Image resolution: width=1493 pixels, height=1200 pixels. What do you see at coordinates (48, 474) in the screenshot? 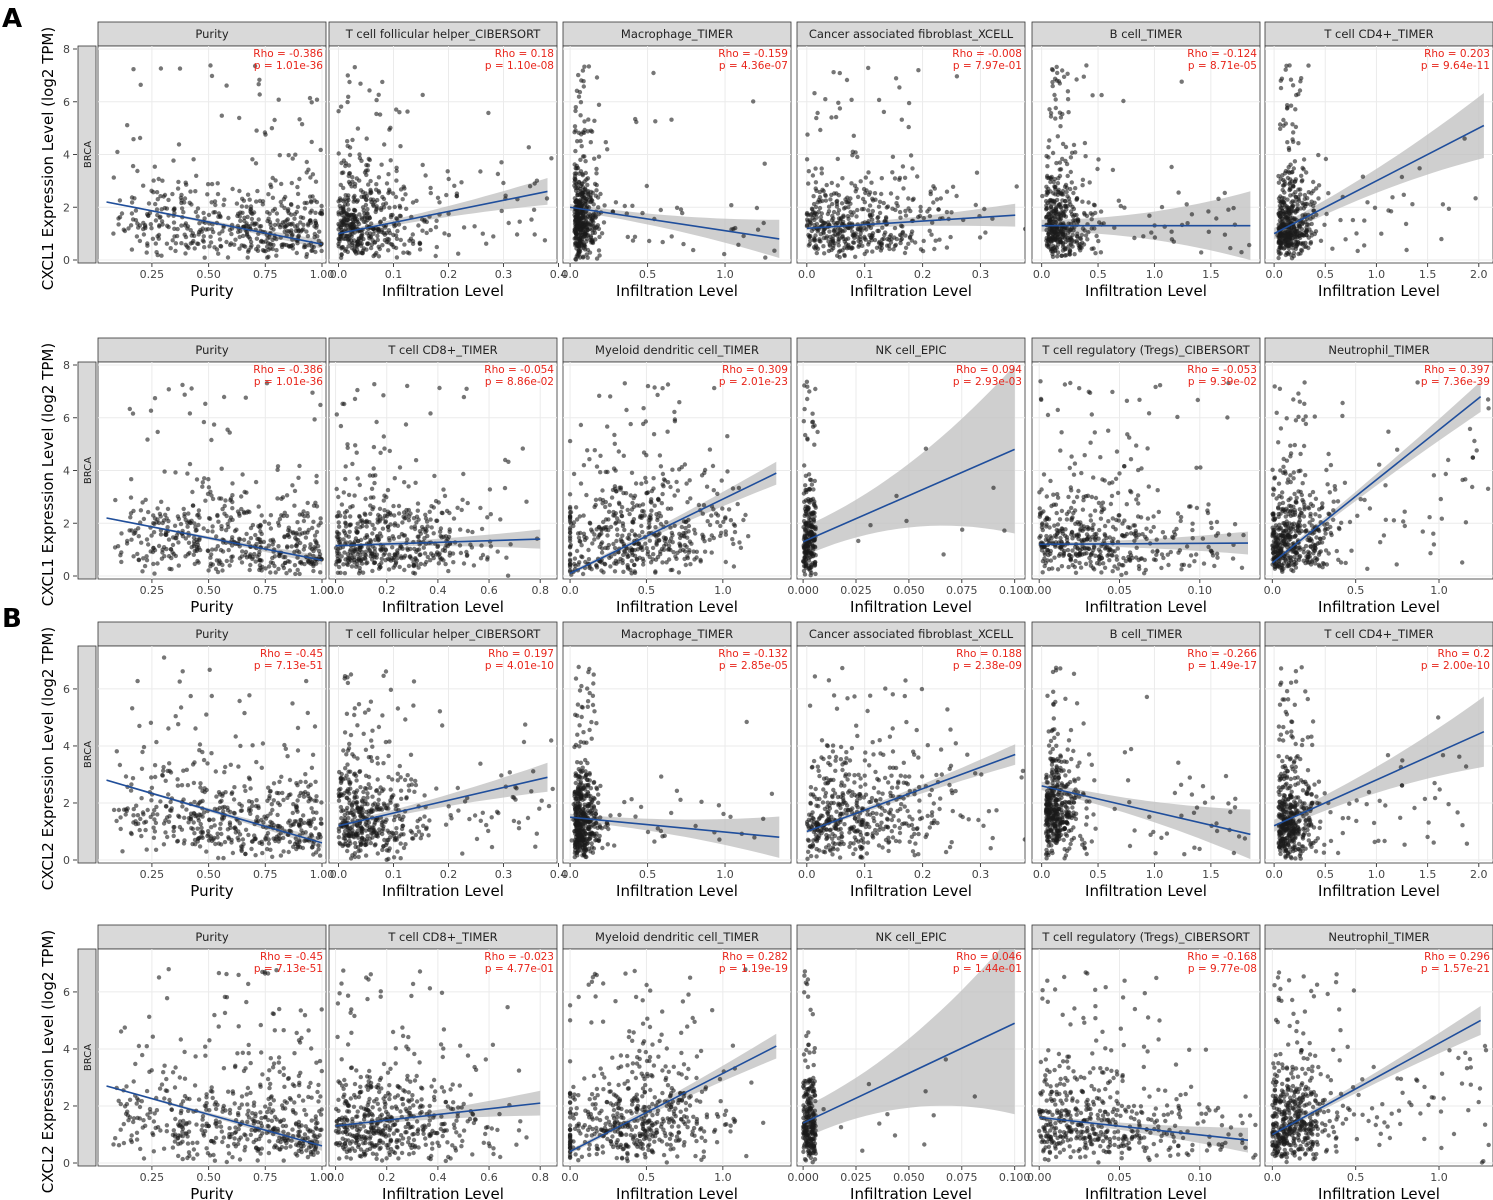
I see `y-axis-title: CXCL1 Expression Level (log2 TPM)` at bounding box center [48, 474].